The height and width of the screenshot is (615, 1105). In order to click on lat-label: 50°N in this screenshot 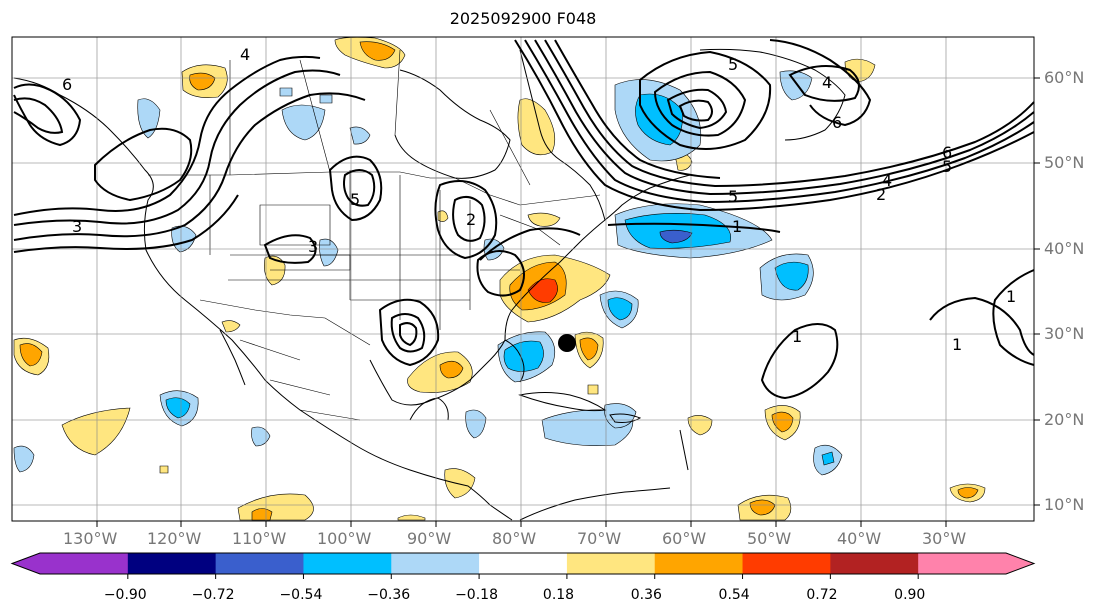, I will do `click(1064, 162)`.